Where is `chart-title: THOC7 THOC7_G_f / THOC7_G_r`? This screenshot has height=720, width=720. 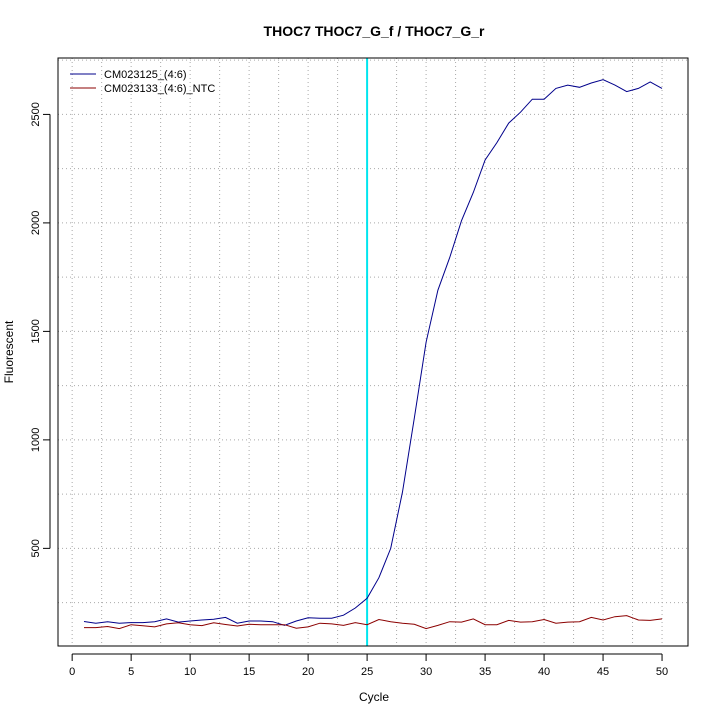
chart-title: THOC7 THOC7_G_f / THOC7_G_r is located at coordinates (374, 31).